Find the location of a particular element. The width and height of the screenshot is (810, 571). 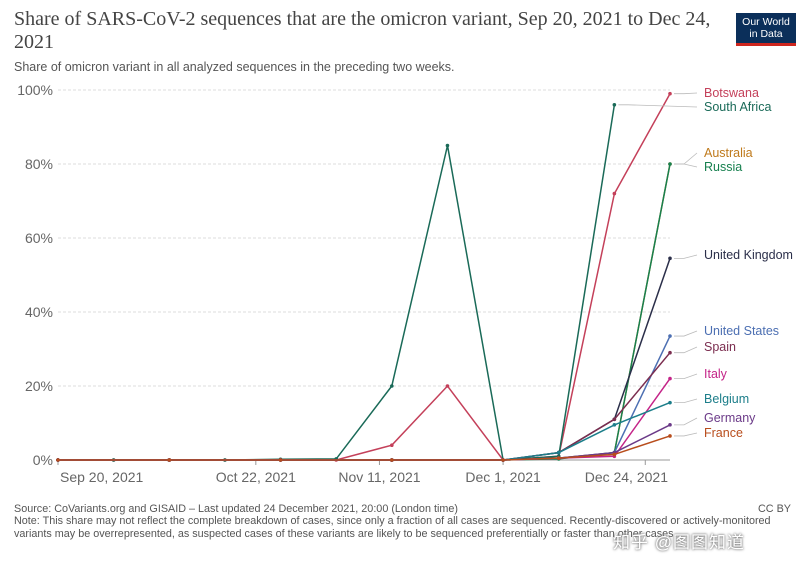

series-line-belgium is located at coordinates (364, 431).